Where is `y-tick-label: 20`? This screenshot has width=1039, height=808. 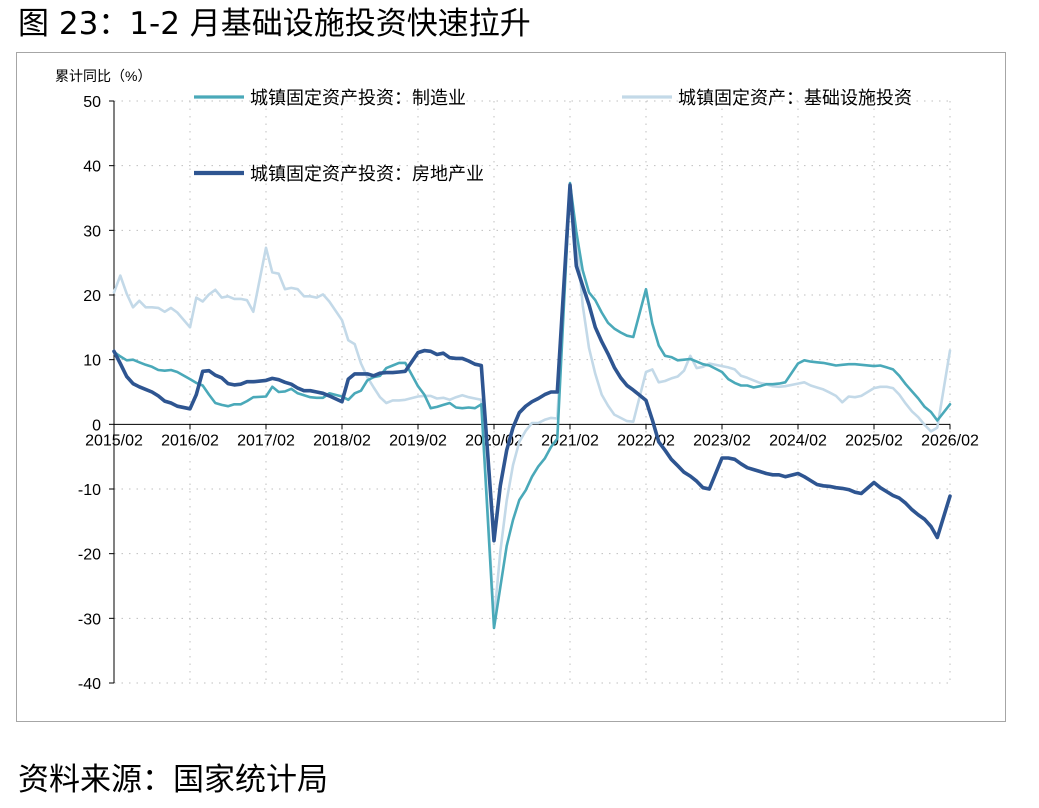
y-tick-label: 20 is located at coordinates (92, 296).